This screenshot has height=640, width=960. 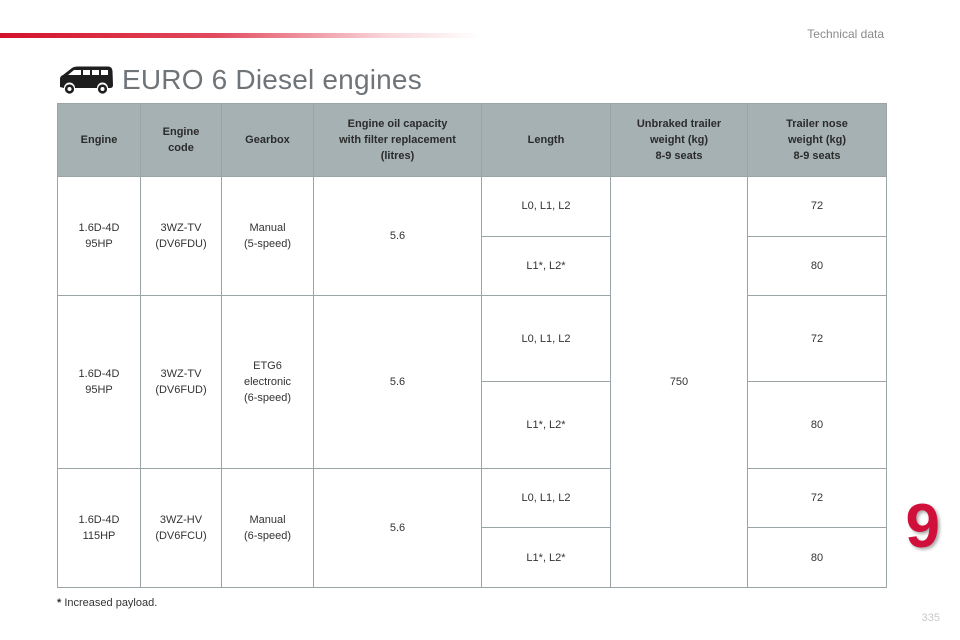 What do you see at coordinates (267, 528) in the screenshot?
I see `gearbox-cell: Manual (6-speed)` at bounding box center [267, 528].